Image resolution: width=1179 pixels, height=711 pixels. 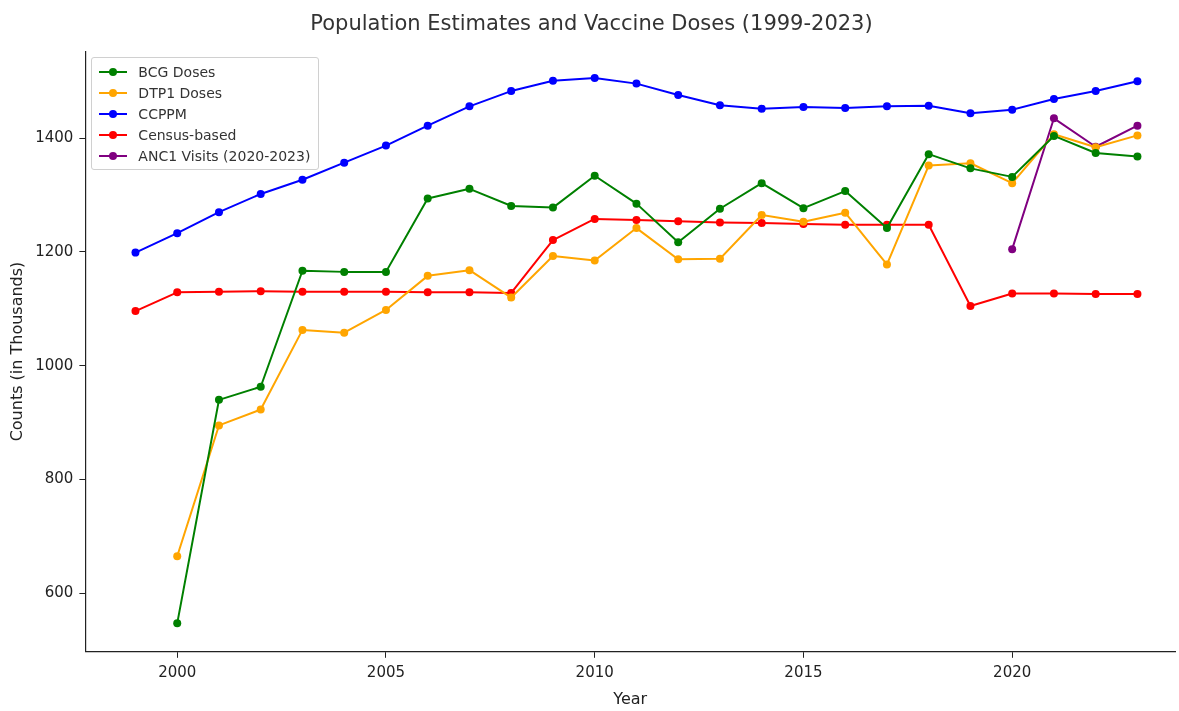 What do you see at coordinates (386, 671) in the screenshot?
I see `x-tick-label: 2005` at bounding box center [386, 671].